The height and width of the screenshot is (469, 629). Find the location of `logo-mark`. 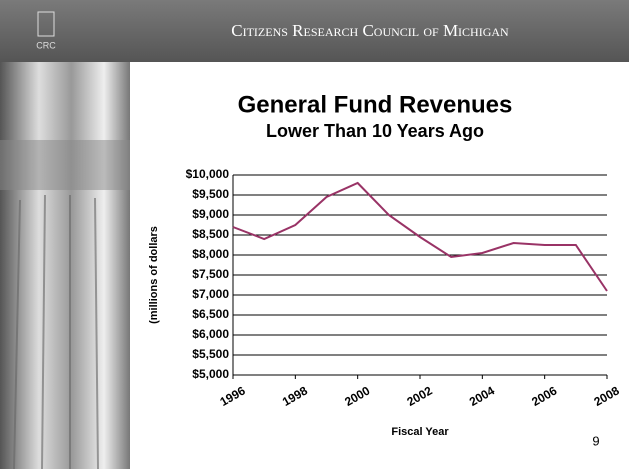

logo-mark is located at coordinates (46, 24).